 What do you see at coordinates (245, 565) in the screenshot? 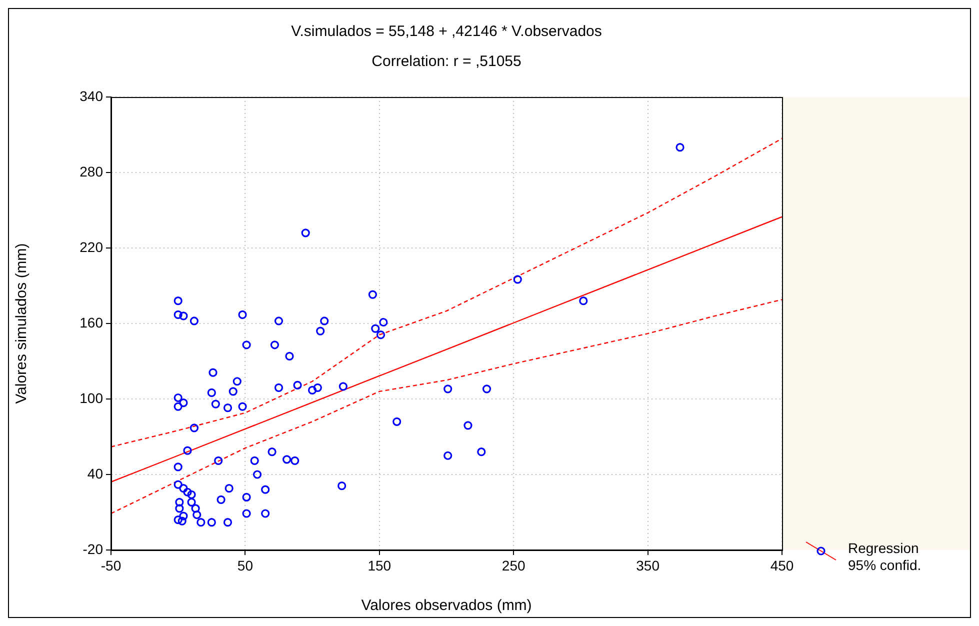
I see `x-tick-label: 50` at bounding box center [245, 565].